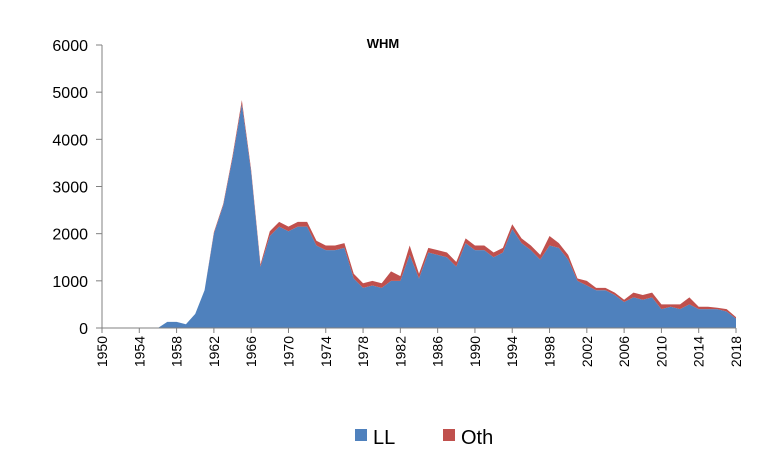 The height and width of the screenshot is (465, 770). I want to click on x-tick-label: 2002, so click(587, 351).